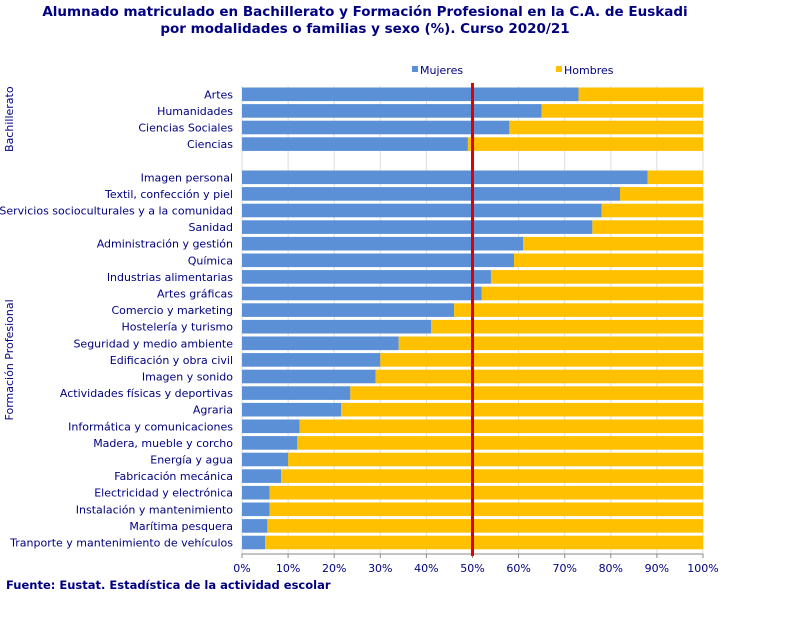 The width and height of the screenshot is (800, 628). I want to click on category-label: Hostelería y turismo, so click(178, 327).